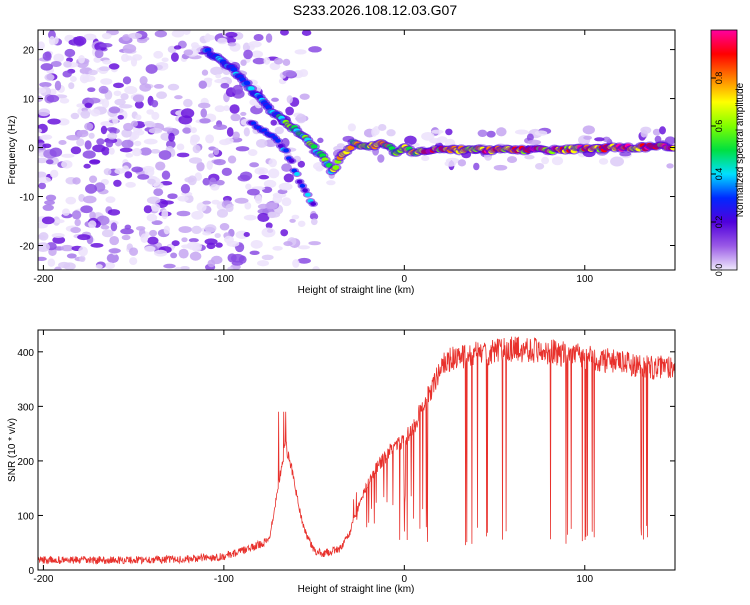 Image resolution: width=750 pixels, height=605 pixels. Describe the element at coordinates (27, 198) in the screenshot. I see `y-tick-label: -10` at that location.